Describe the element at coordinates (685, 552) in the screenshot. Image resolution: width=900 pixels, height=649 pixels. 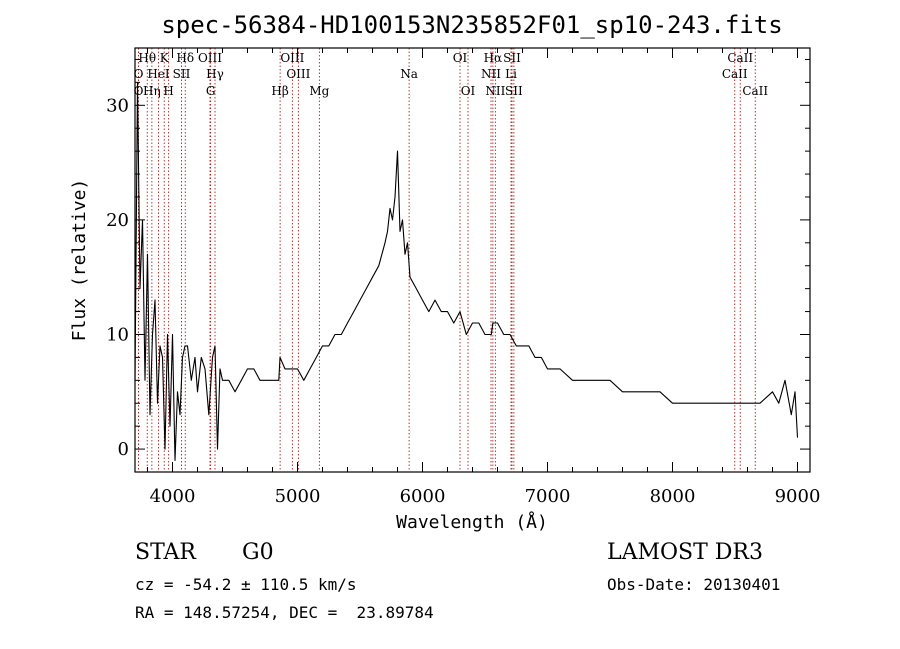
I see `survey-name: LAMOST DR3` at that location.